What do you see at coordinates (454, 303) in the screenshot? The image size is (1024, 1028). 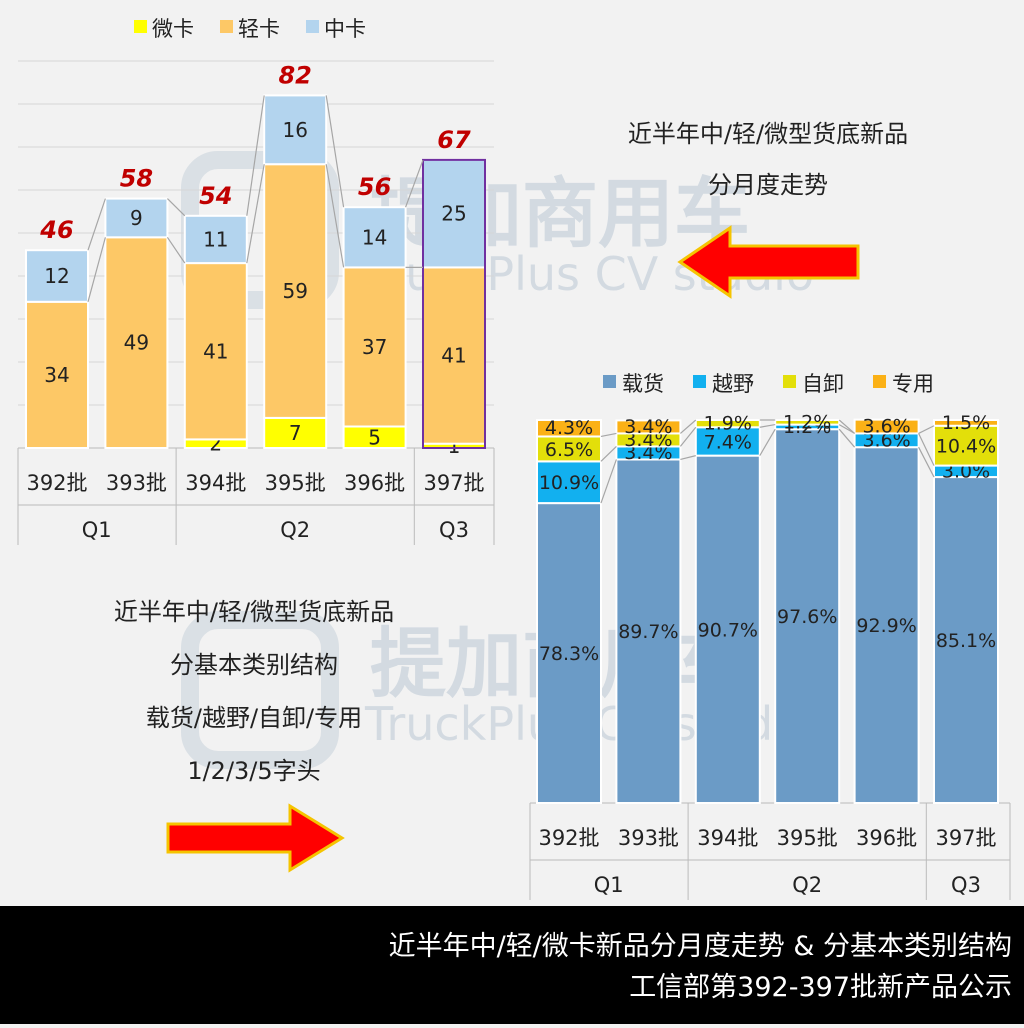 I see `highlight-box` at bounding box center [454, 303].